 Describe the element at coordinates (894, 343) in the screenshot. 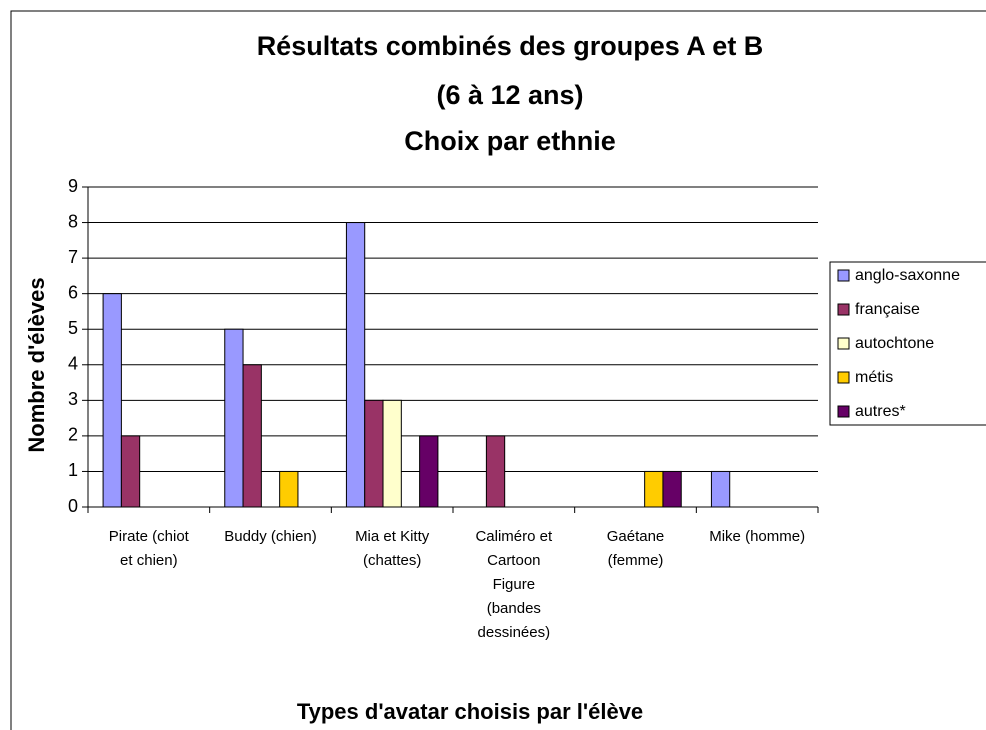

I see `legend-label: autochtone` at that location.